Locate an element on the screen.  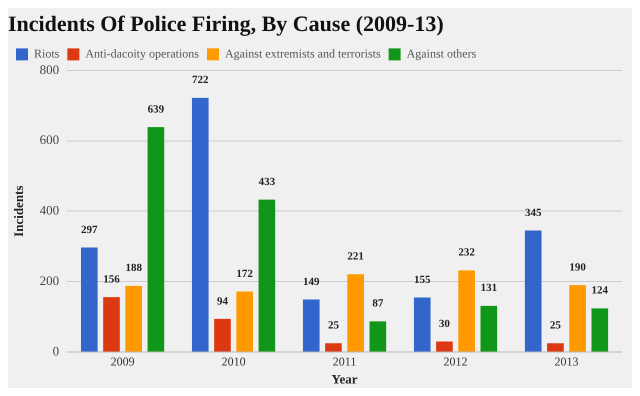
data-label: 345 is located at coordinates (533, 212).